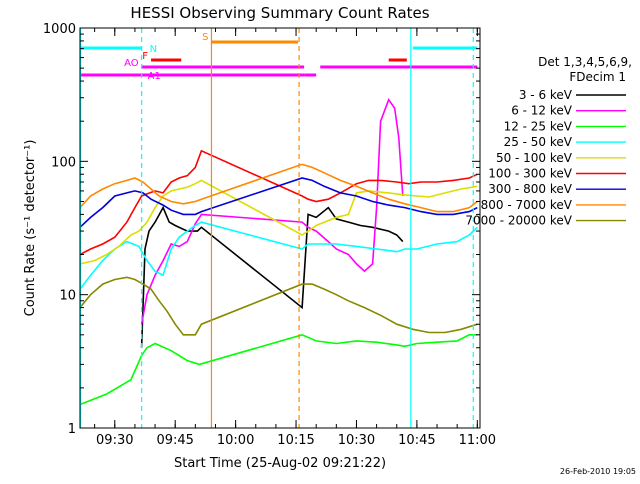  What do you see at coordinates (538, 142) in the screenshot?
I see `legend-label-25-50-kev: 25 - 50 keV` at bounding box center [538, 142].